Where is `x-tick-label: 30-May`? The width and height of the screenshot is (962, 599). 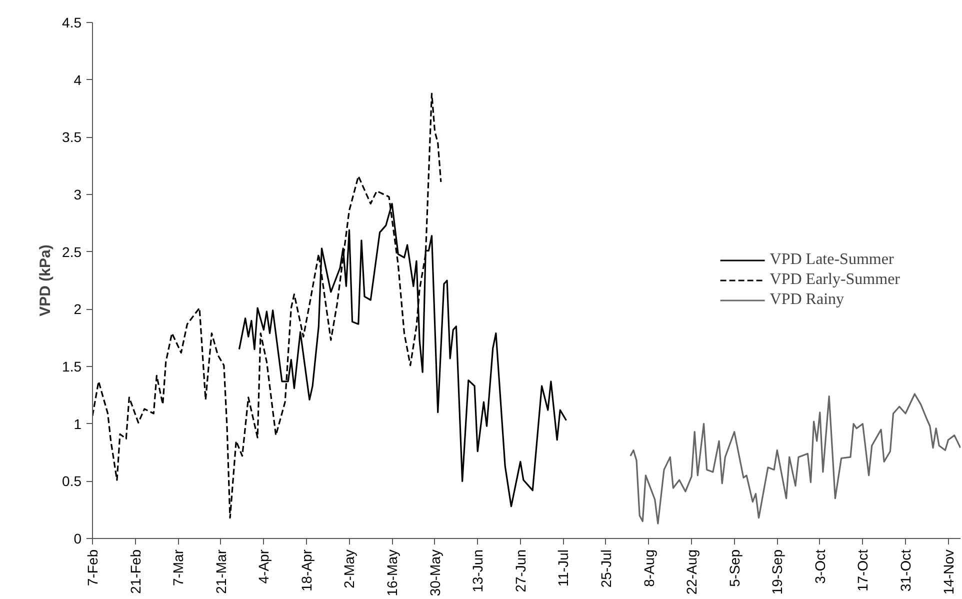 x-tick-label: 30-May is located at coordinates (434, 572).